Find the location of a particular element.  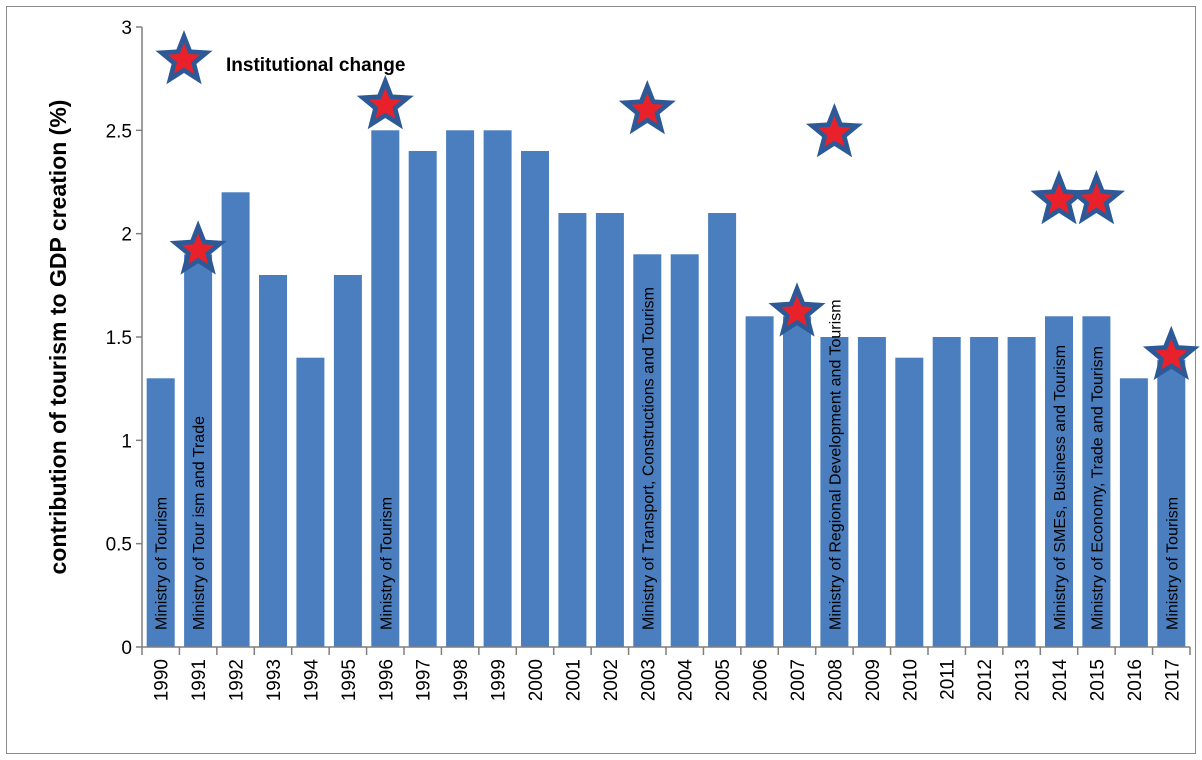

x-tick-label: 2000 is located at coordinates (536, 680).